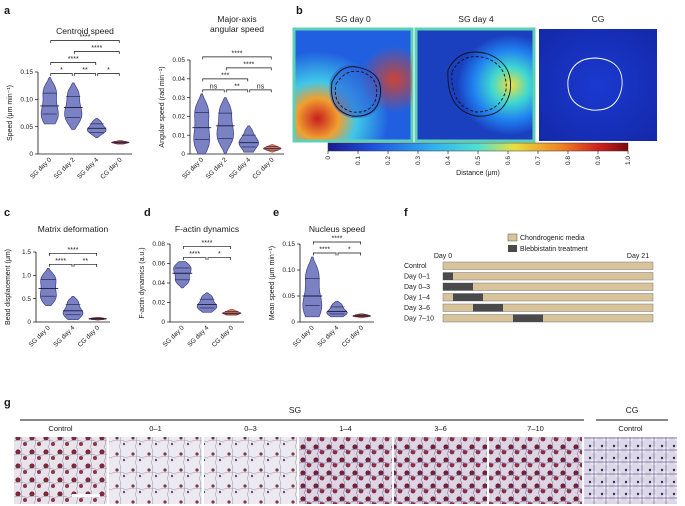 This screenshot has width=685, height=506. What do you see at coordinates (162, 106) in the screenshot?
I see `y-axis-label: Angular speed (rad min⁻¹)` at bounding box center [162, 106].